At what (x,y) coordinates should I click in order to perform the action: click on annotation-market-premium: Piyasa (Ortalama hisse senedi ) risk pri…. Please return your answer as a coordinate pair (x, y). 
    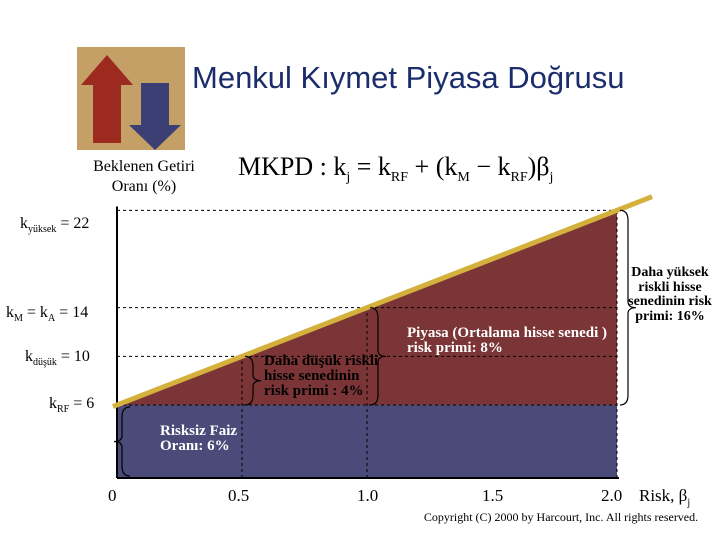
    Looking at the image, I should click on (507, 340).